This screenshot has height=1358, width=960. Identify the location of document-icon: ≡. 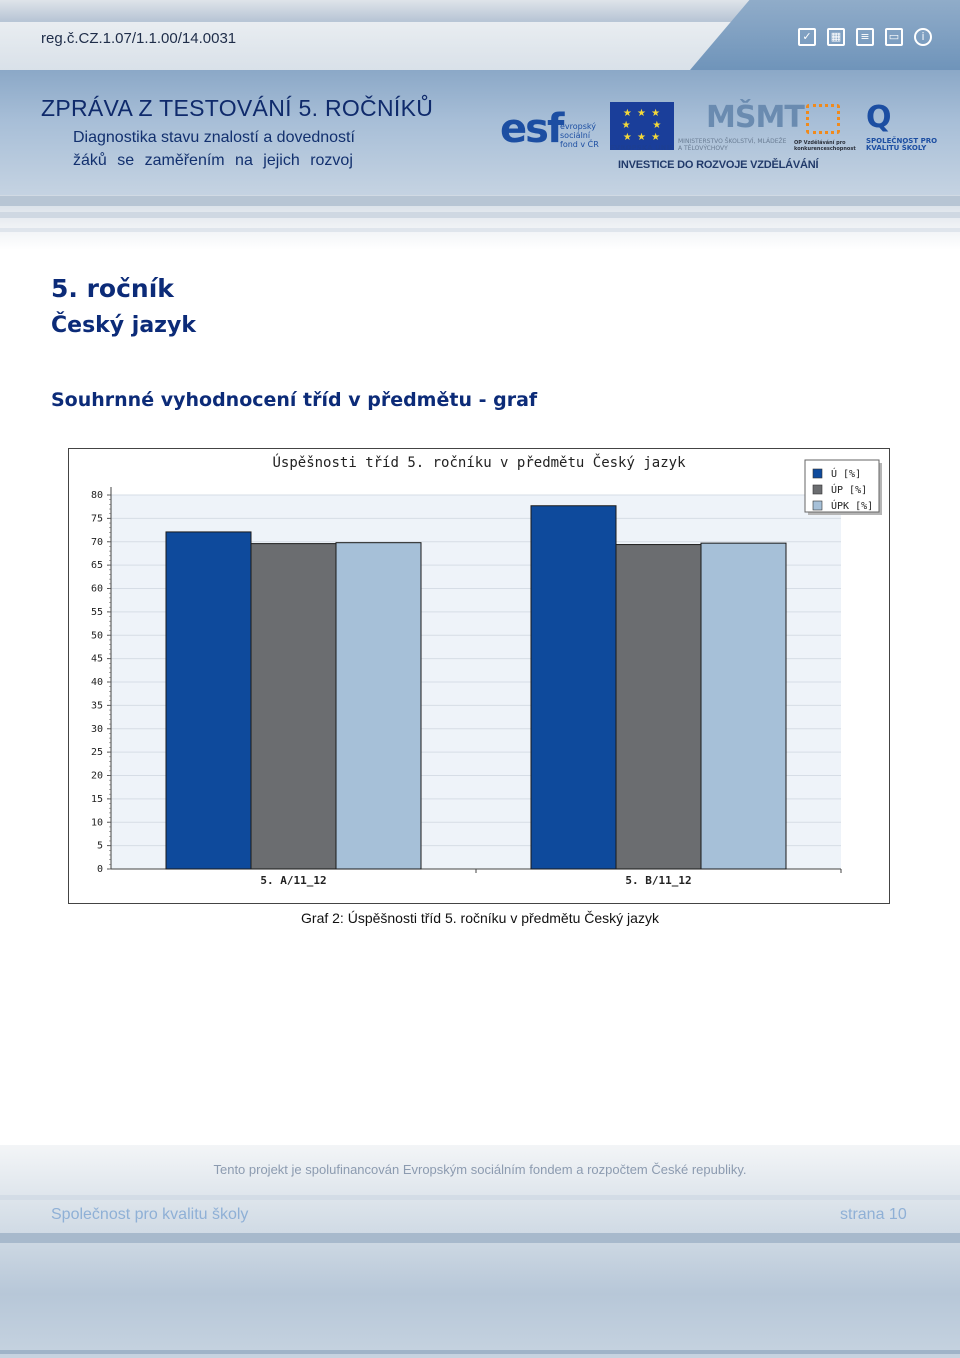
(865, 37).